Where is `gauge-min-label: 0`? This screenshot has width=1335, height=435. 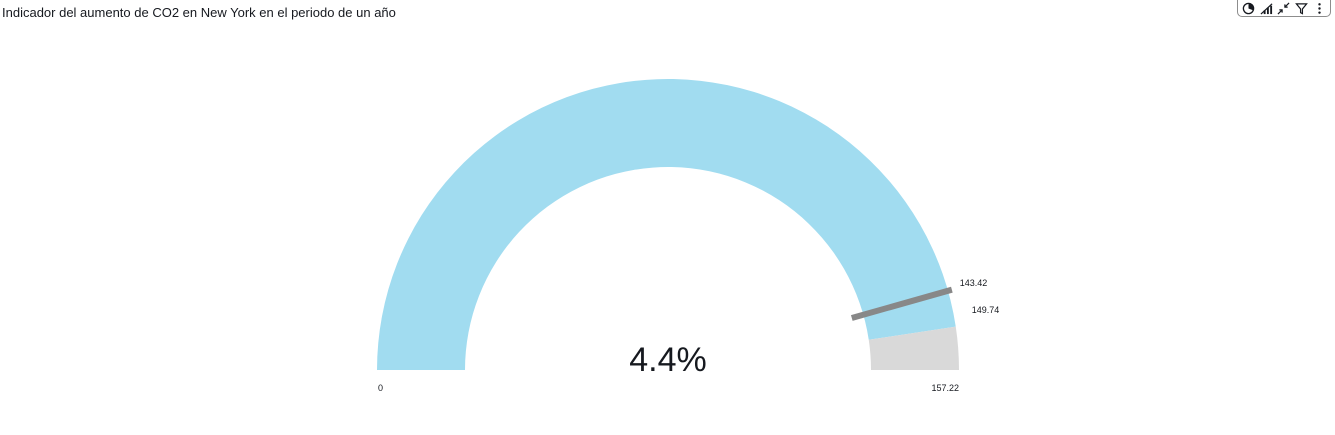 gauge-min-label: 0 is located at coordinates (380, 388).